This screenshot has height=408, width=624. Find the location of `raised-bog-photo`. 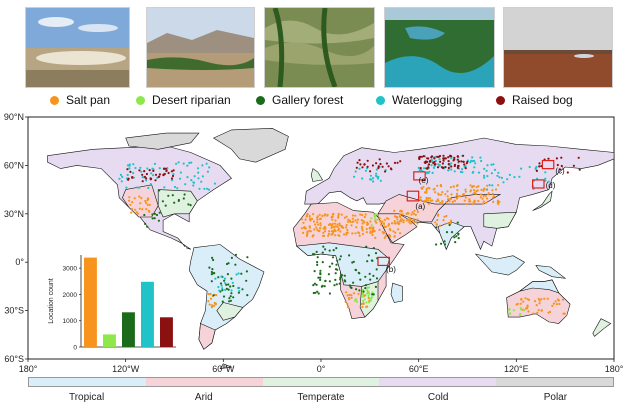

raised-bog-photo is located at coordinates (558, 47).